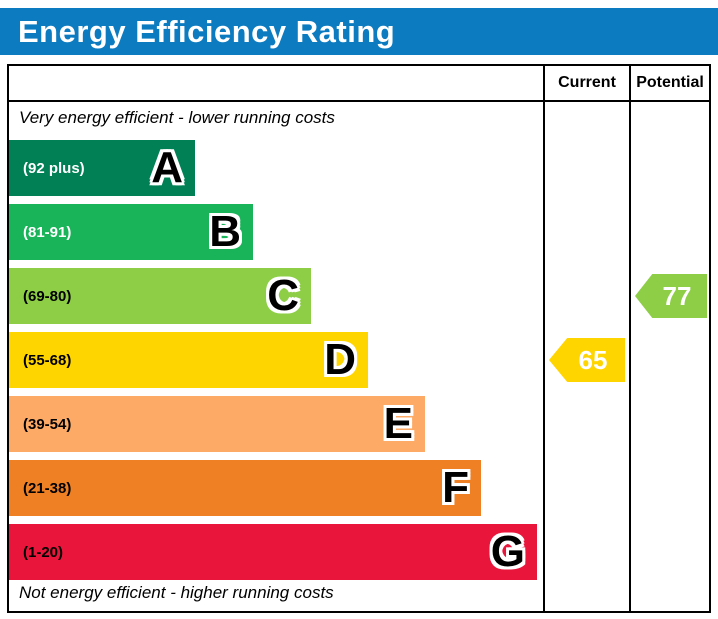  What do you see at coordinates (102, 168) in the screenshot?
I see `band-bar: (92 plus) A` at bounding box center [102, 168].